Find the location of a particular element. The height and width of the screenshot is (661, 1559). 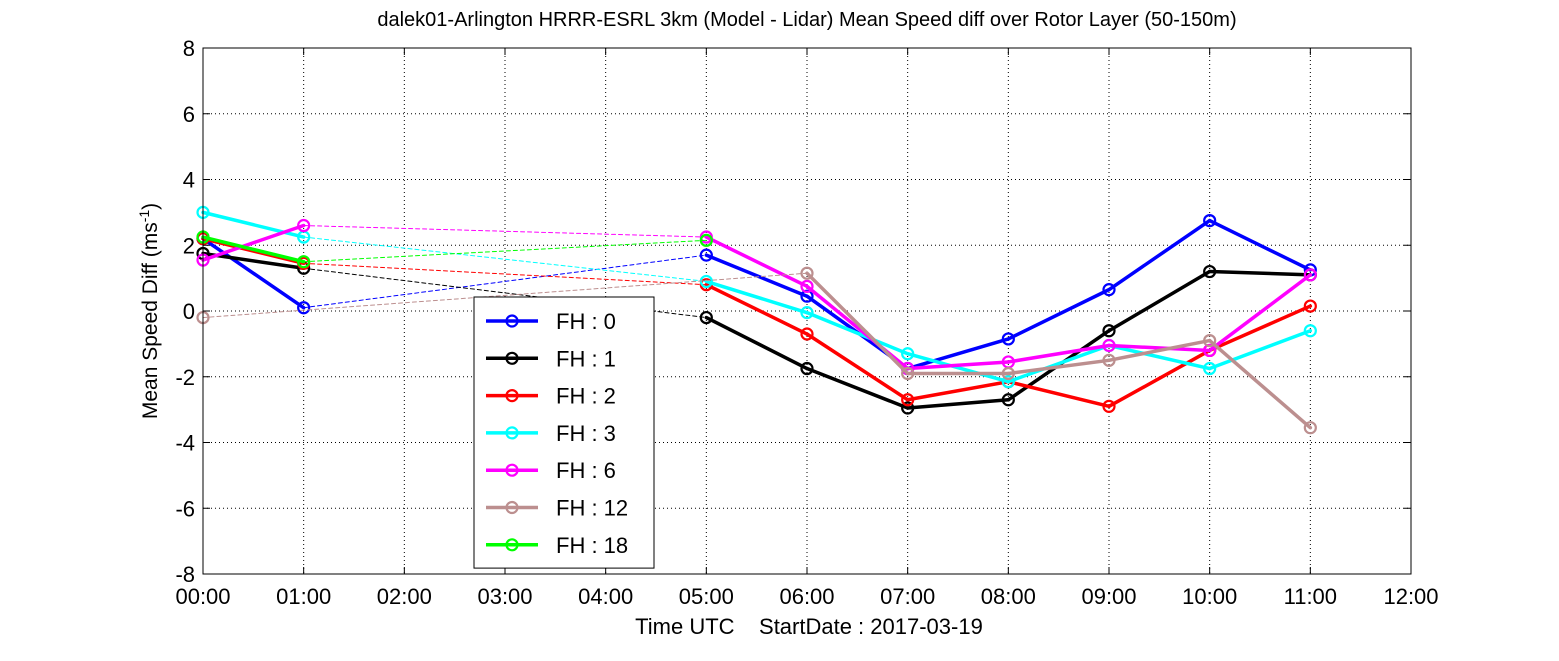

x-tick-label: 00:00 is located at coordinates (202, 596).